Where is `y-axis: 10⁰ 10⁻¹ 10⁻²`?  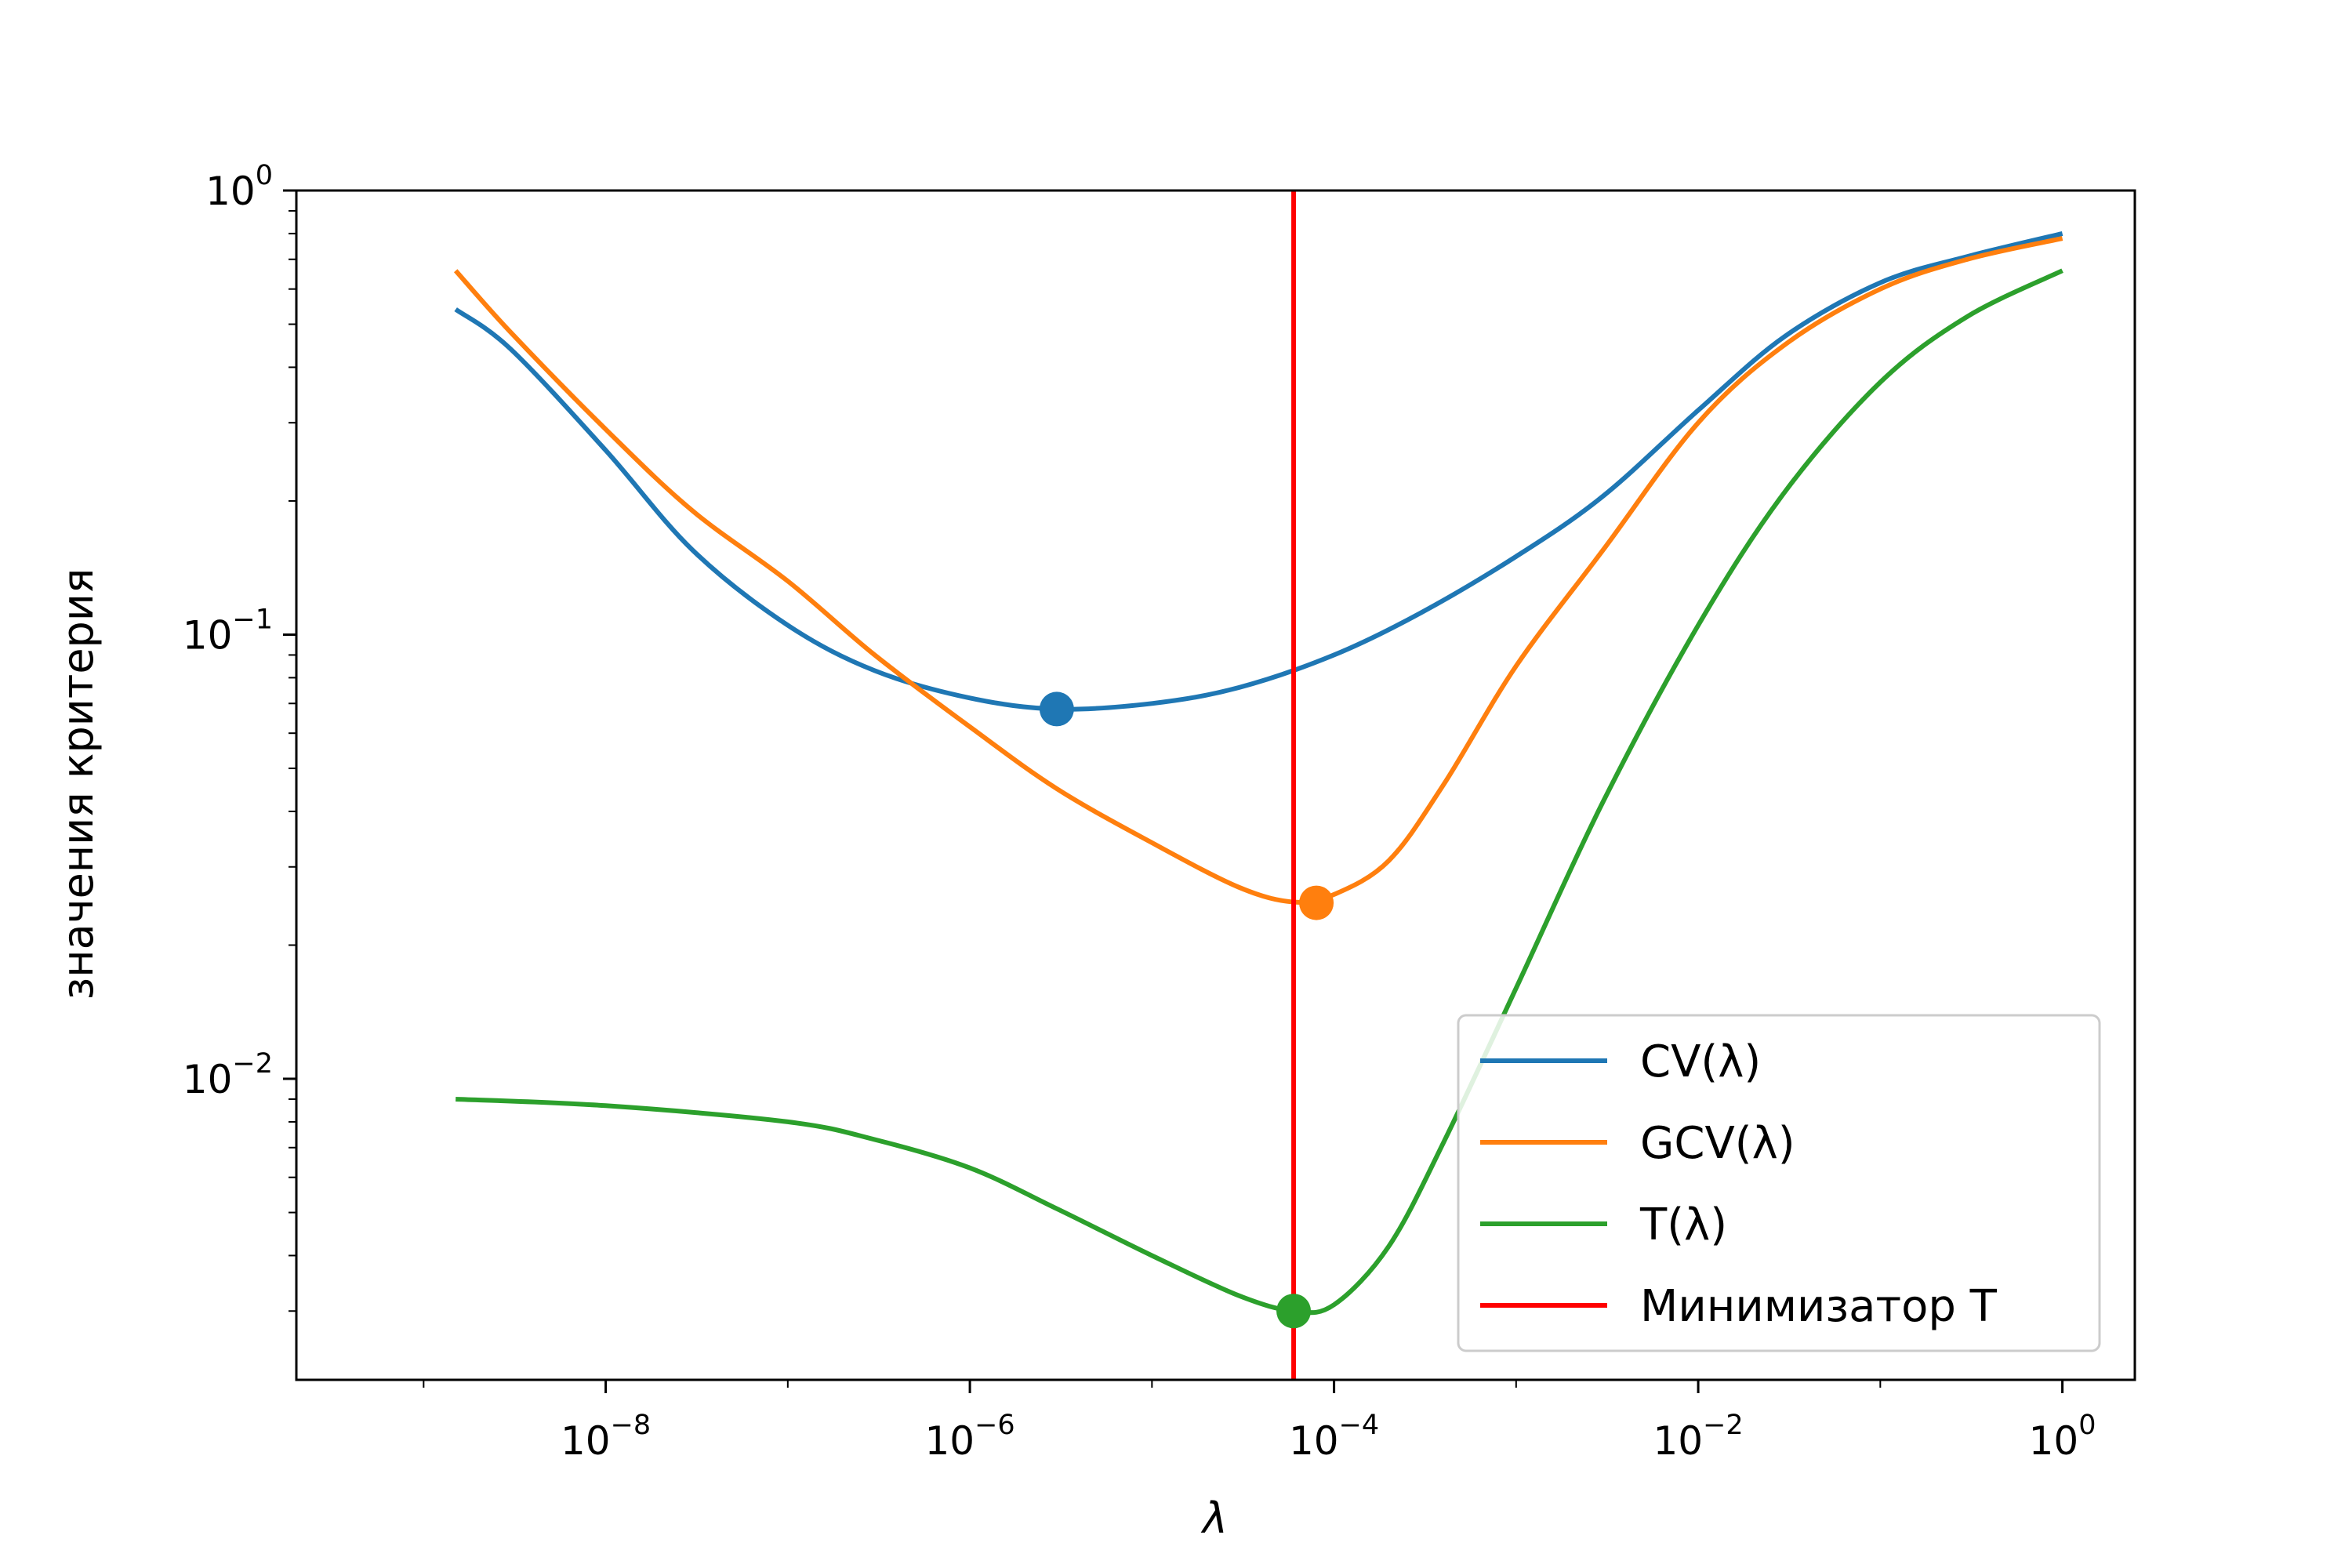 y-axis: 10⁰ 10⁻¹ 10⁻² is located at coordinates (239, 736).